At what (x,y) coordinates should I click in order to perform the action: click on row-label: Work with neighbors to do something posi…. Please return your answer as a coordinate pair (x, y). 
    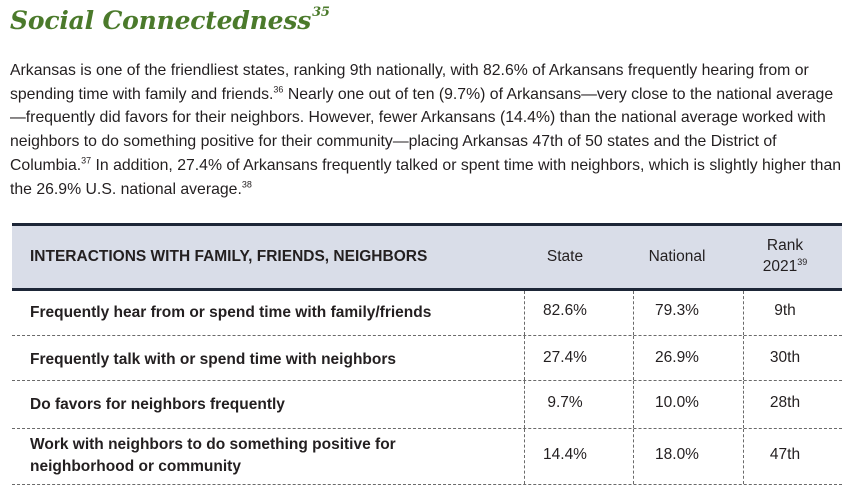
    Looking at the image, I should click on (213, 455).